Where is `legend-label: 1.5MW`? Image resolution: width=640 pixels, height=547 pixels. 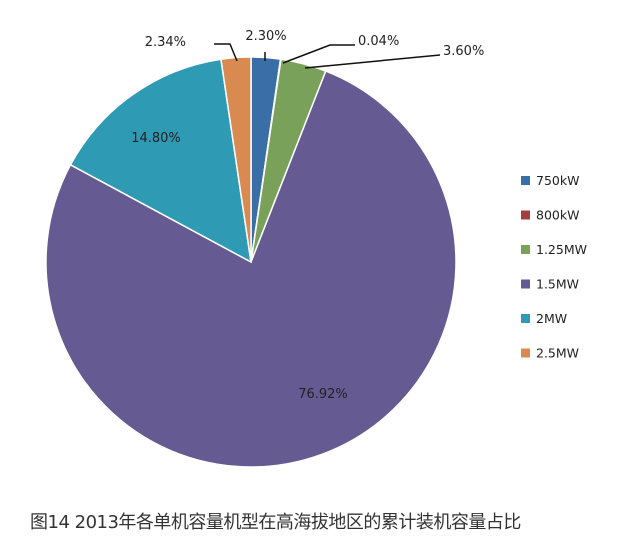
legend-label: 1.5MW is located at coordinates (557, 284).